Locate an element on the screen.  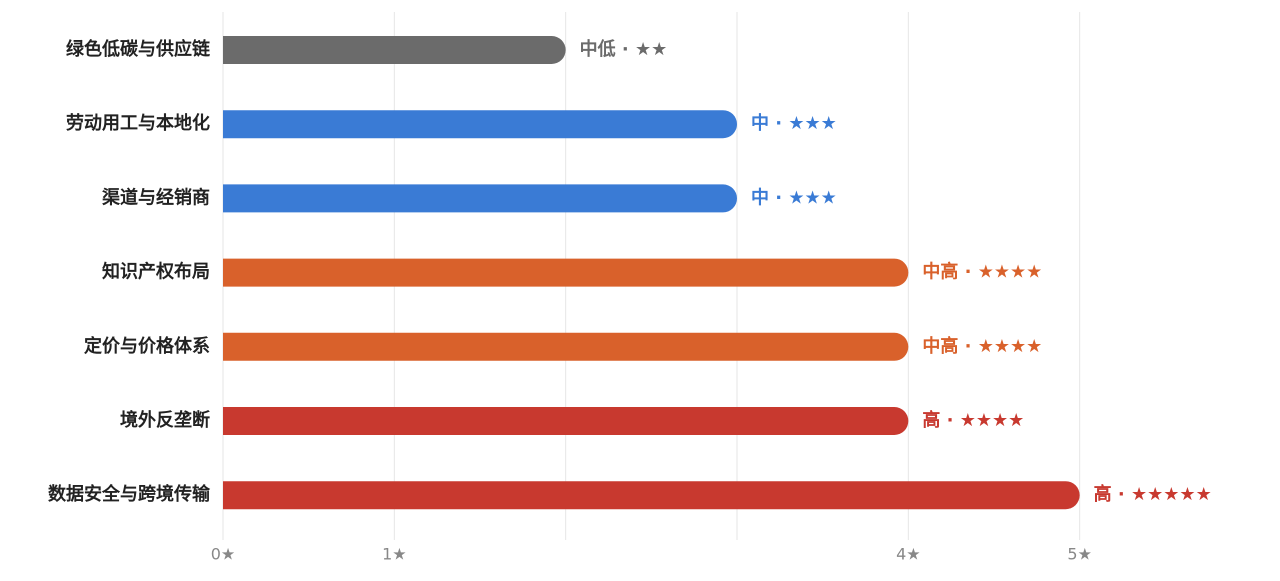
category-label: 知识产权布局 is located at coordinates (156, 272).